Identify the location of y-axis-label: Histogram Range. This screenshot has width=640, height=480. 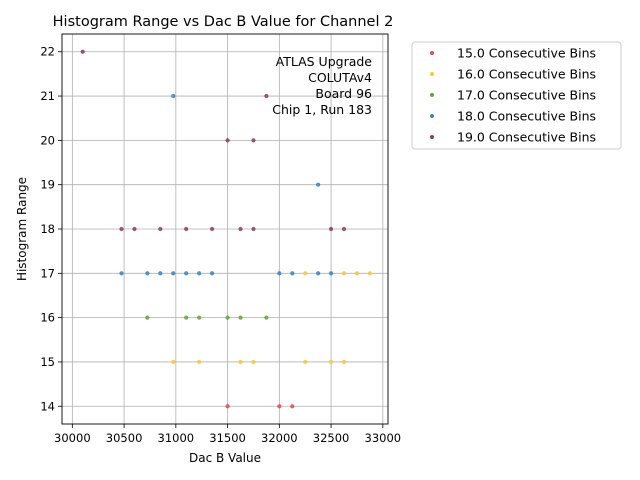
(22, 229).